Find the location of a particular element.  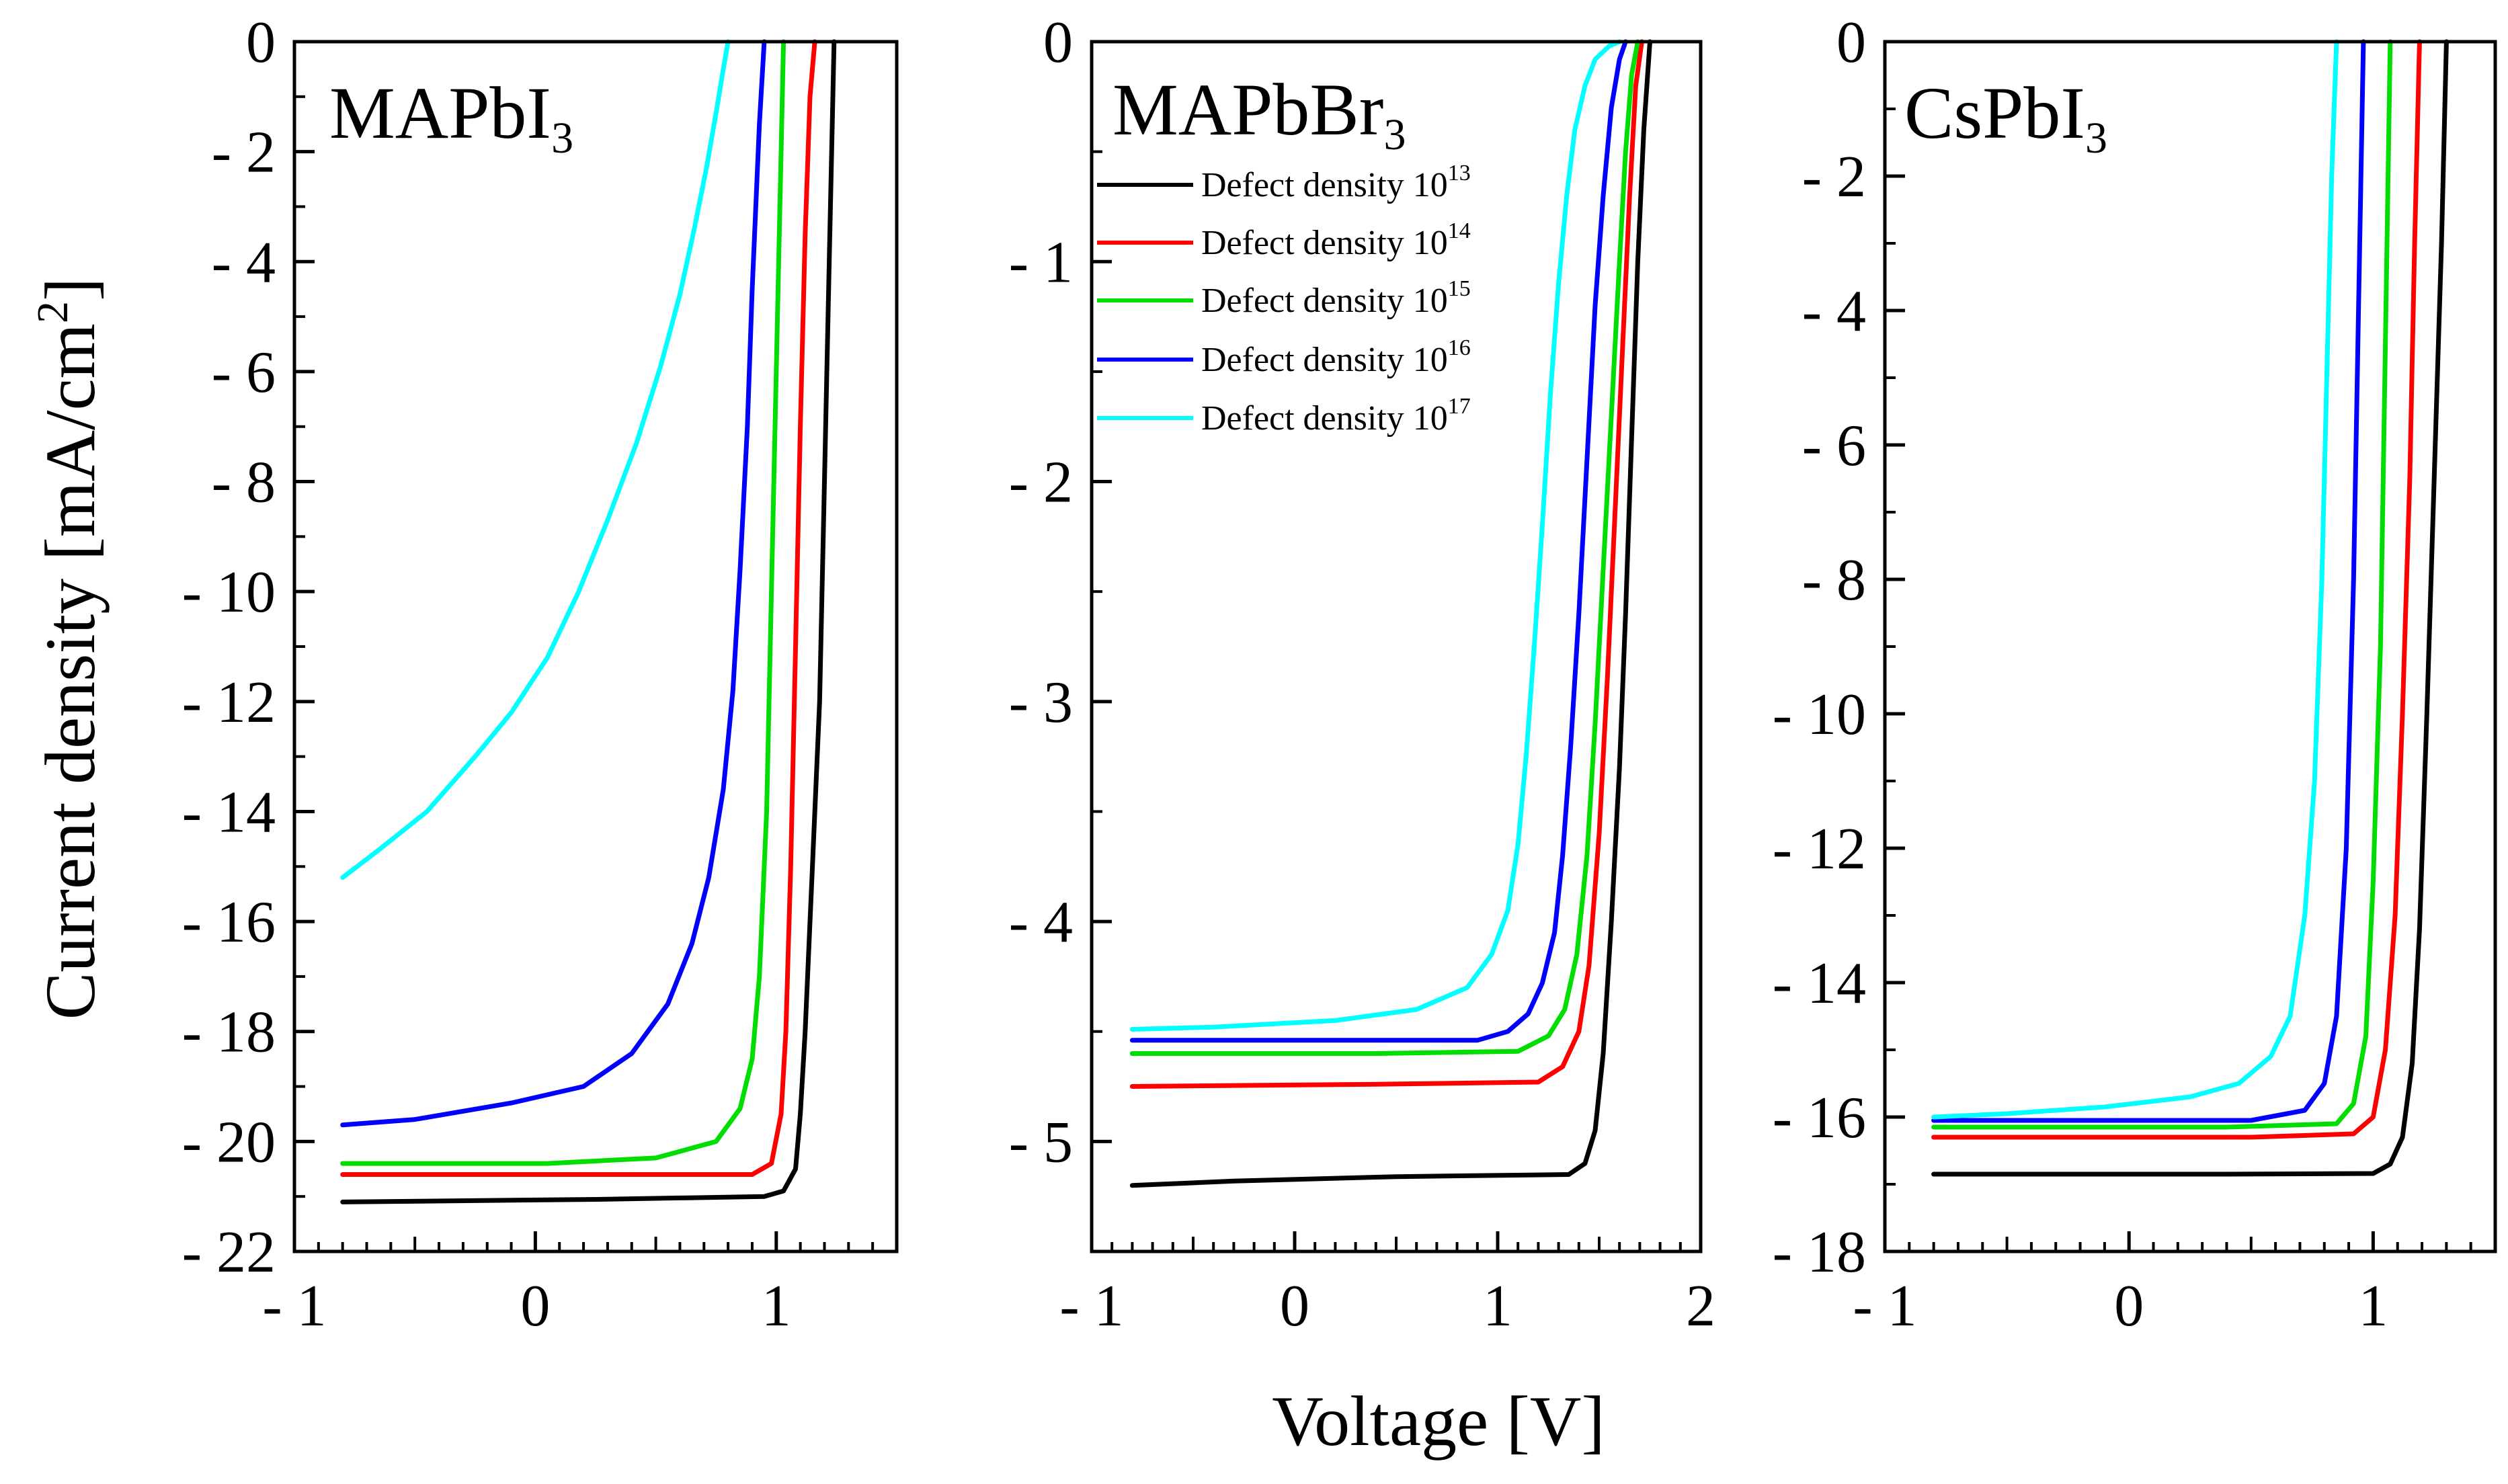

legend-entry-1e13: Defect density 1013 is located at coordinates (1284, 182).